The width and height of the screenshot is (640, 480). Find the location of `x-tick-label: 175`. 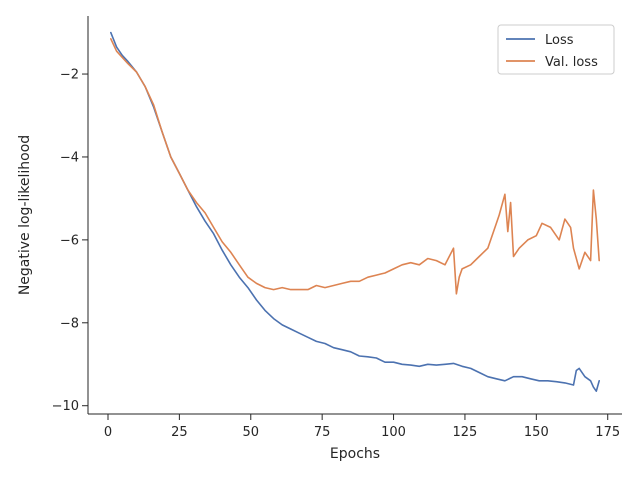

x-tick-label: 175 is located at coordinates (607, 432).